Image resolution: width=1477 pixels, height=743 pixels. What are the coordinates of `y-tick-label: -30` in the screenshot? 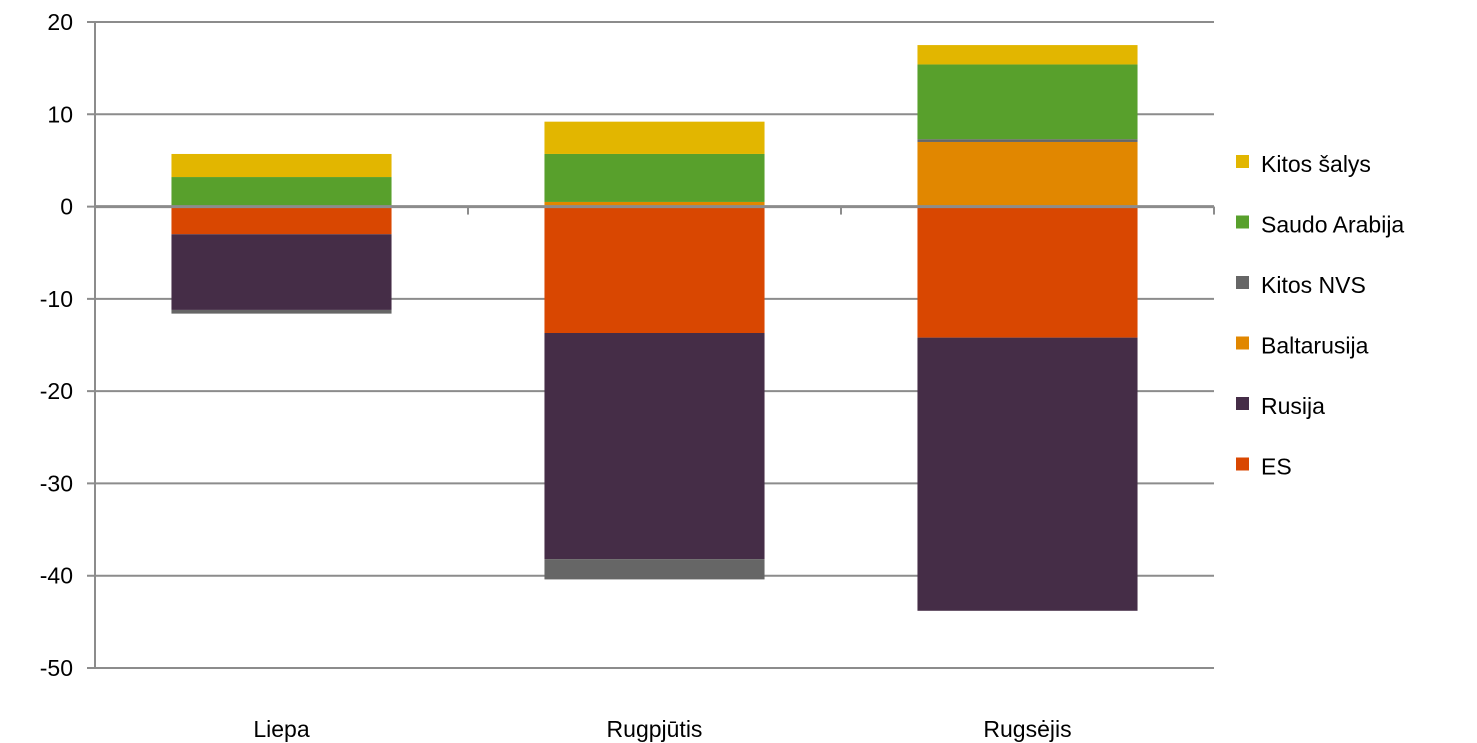 It's located at (56, 483).